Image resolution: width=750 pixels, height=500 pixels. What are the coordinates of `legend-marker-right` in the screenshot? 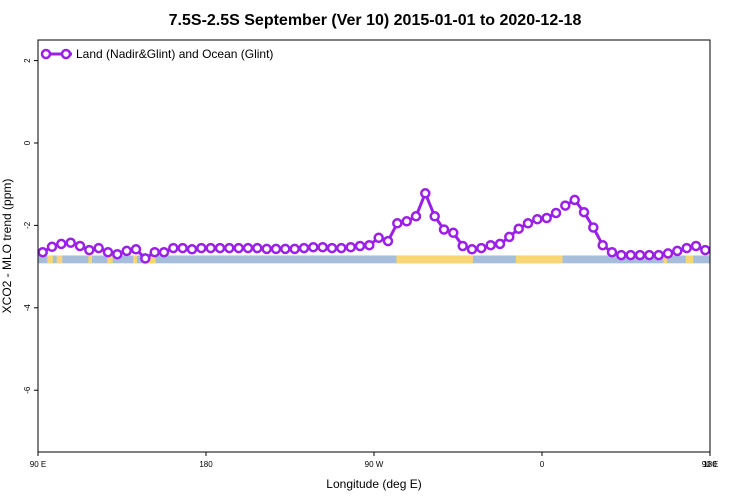 It's located at (66, 54).